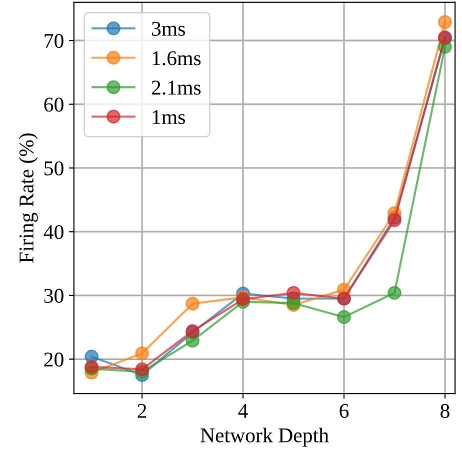 The width and height of the screenshot is (462, 455). I want to click on y-axis-title: Firing Rate (%), so click(28, 198).